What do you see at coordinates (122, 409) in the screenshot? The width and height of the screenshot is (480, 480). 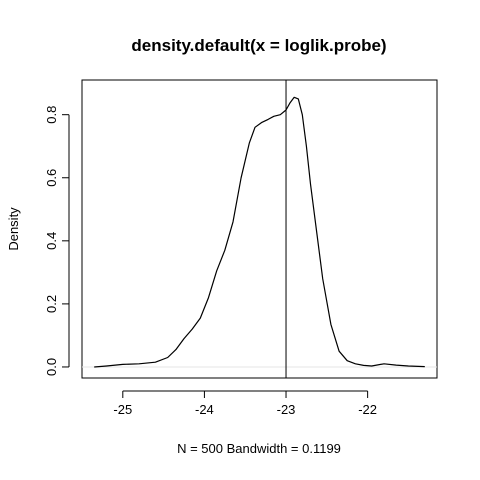 I see `x-tick-label: -25` at bounding box center [122, 409].